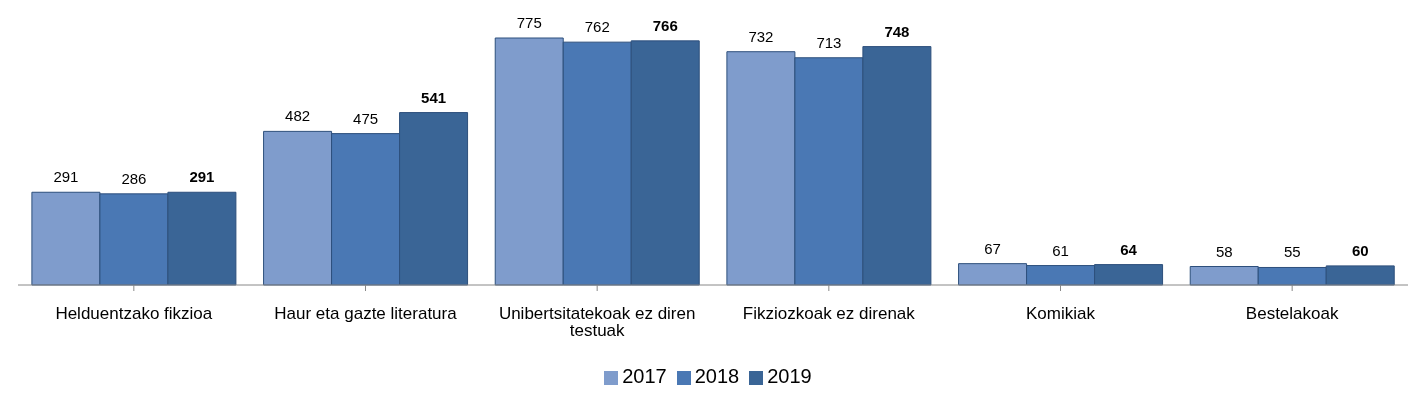 The width and height of the screenshot is (1427, 403). What do you see at coordinates (1224, 251) in the screenshot?
I see `data-label: 58` at bounding box center [1224, 251].